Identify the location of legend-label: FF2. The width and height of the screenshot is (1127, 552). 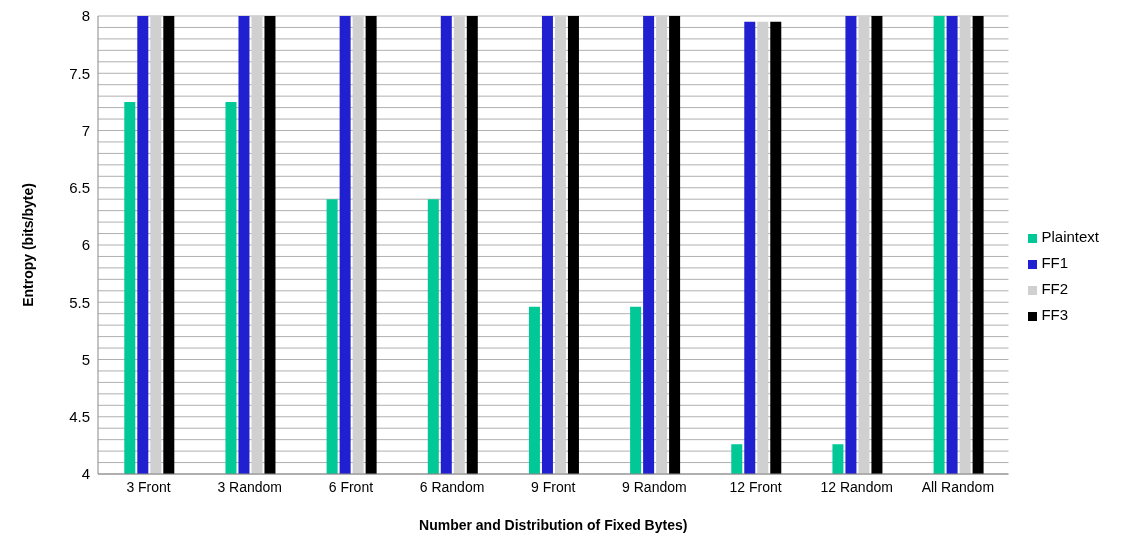
(1055, 288).